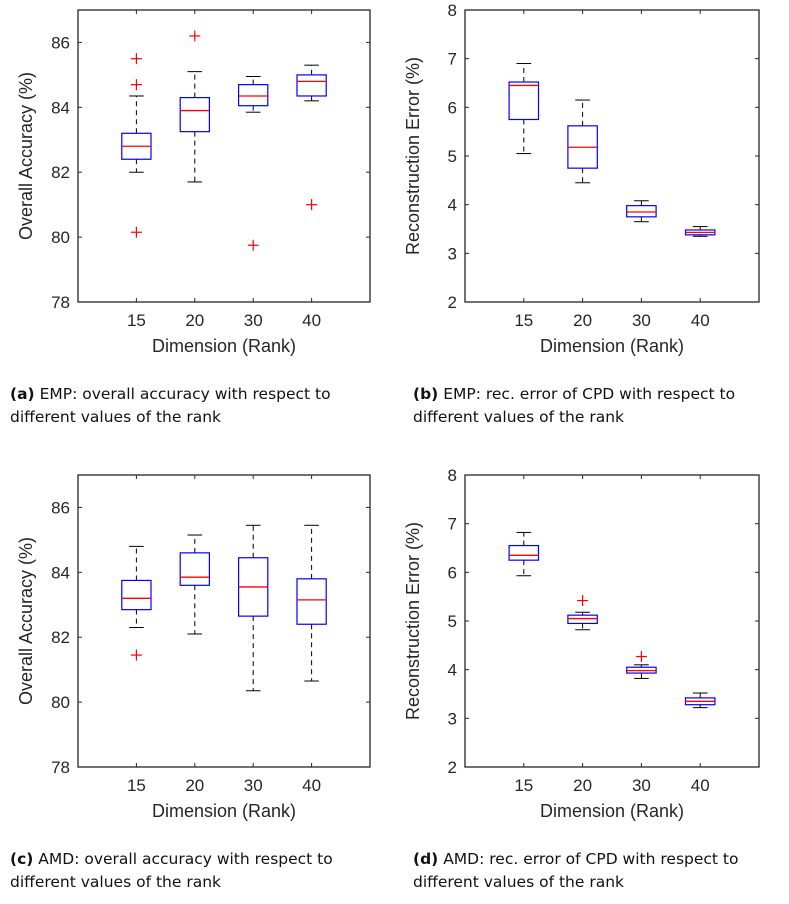 Image resolution: width=789 pixels, height=904 pixels. I want to click on caption-d-tag: (d), so click(426, 859).